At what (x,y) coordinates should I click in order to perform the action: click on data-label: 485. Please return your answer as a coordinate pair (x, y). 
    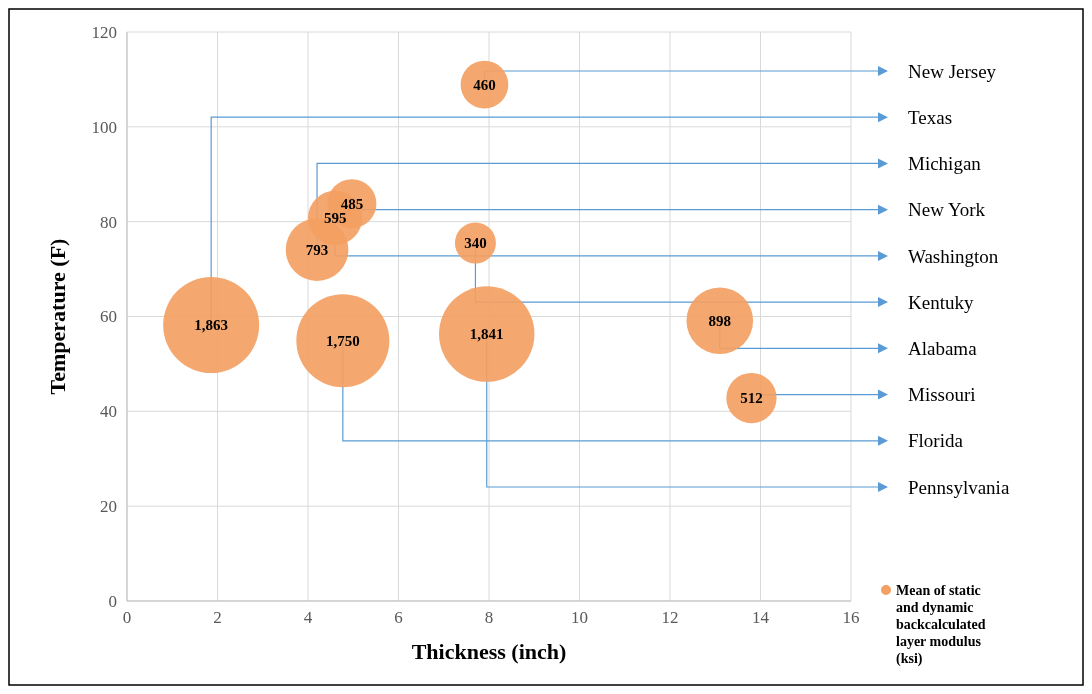
    Looking at the image, I should click on (352, 203).